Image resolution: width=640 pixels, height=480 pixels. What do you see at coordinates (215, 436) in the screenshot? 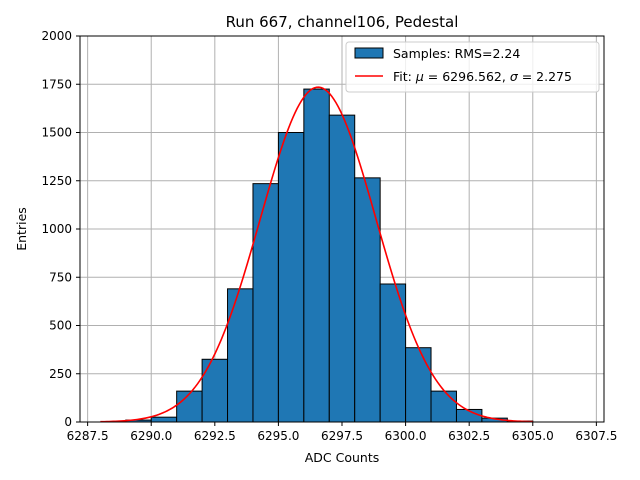
I see `x-tick-label: 6292.5` at bounding box center [215, 436].